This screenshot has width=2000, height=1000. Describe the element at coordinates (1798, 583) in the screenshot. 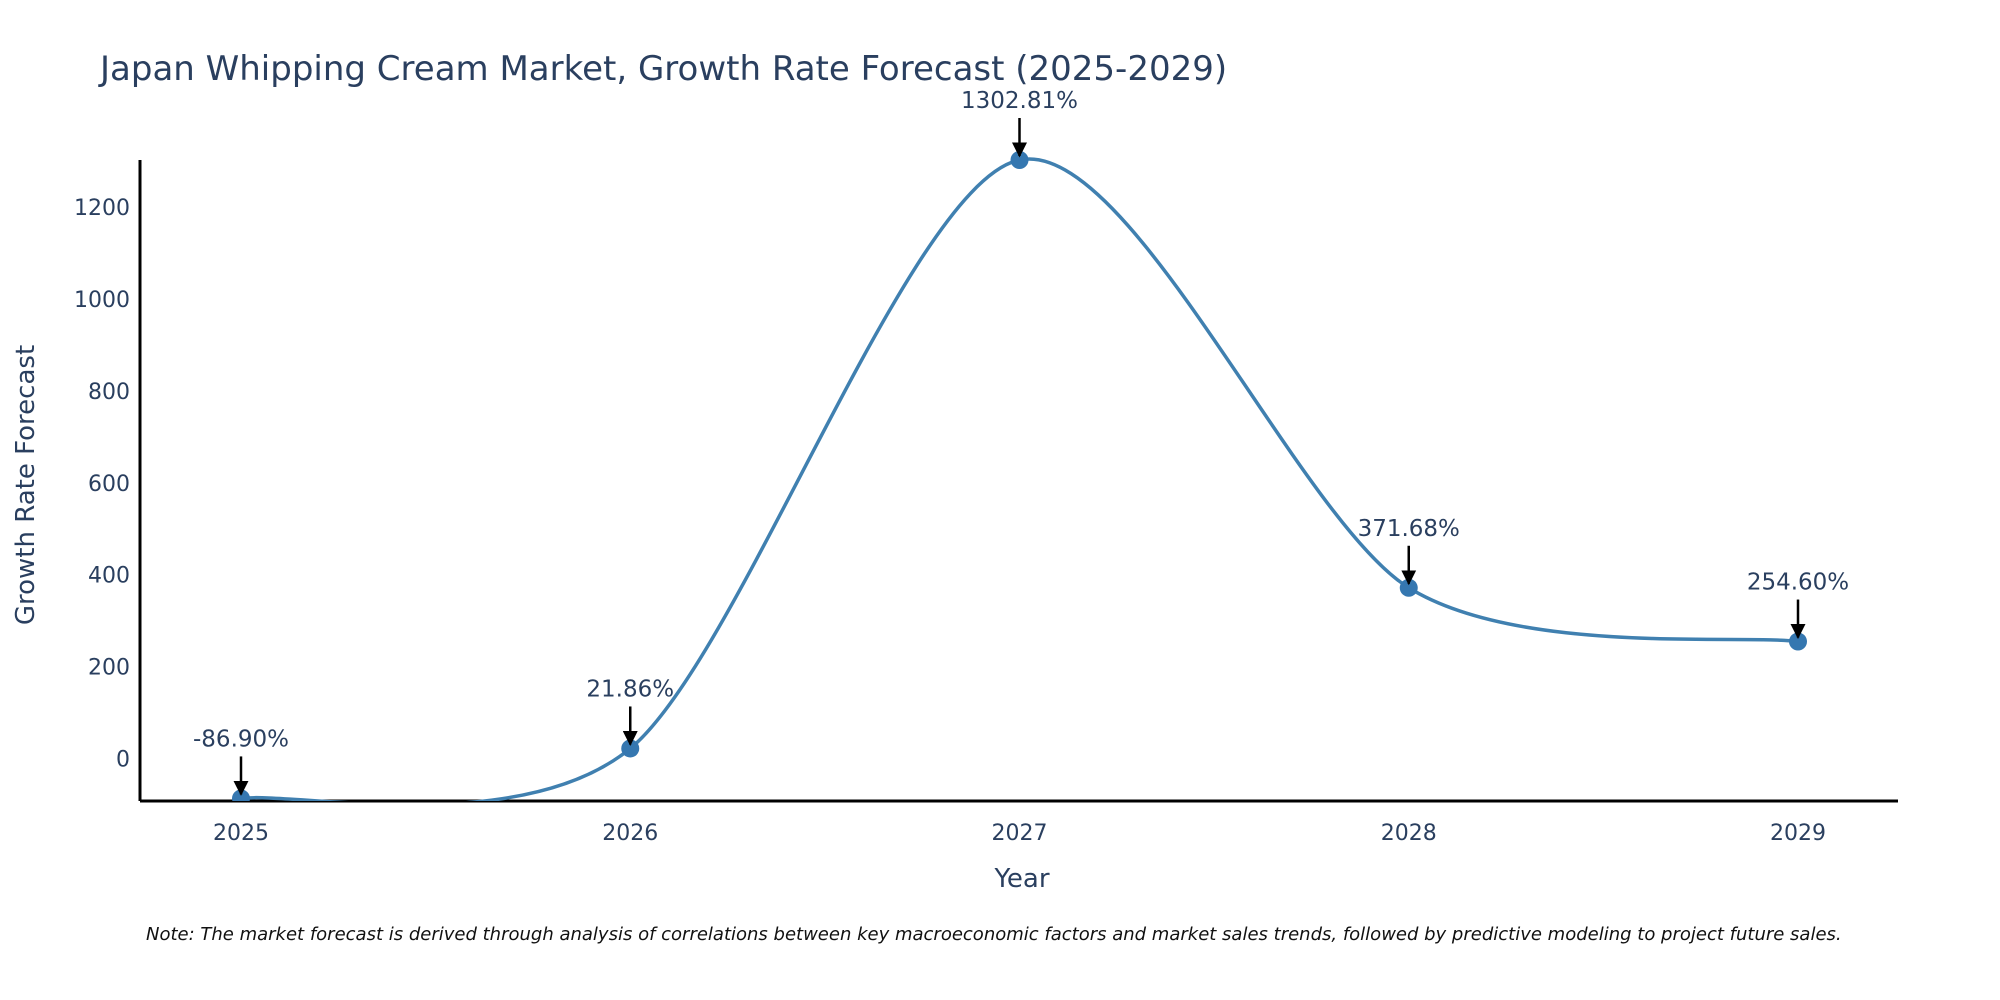

I see `data-label: 254.60%` at that location.